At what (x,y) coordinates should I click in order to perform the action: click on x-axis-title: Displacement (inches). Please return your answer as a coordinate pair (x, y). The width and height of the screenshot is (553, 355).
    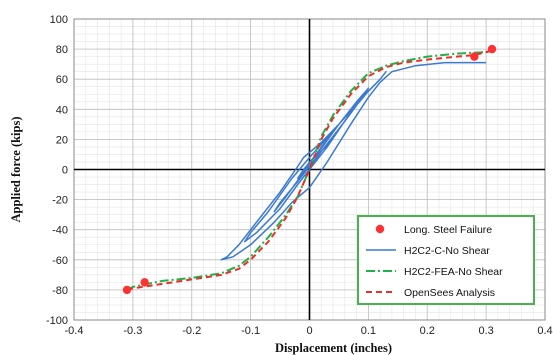
    Looking at the image, I should click on (333, 348).